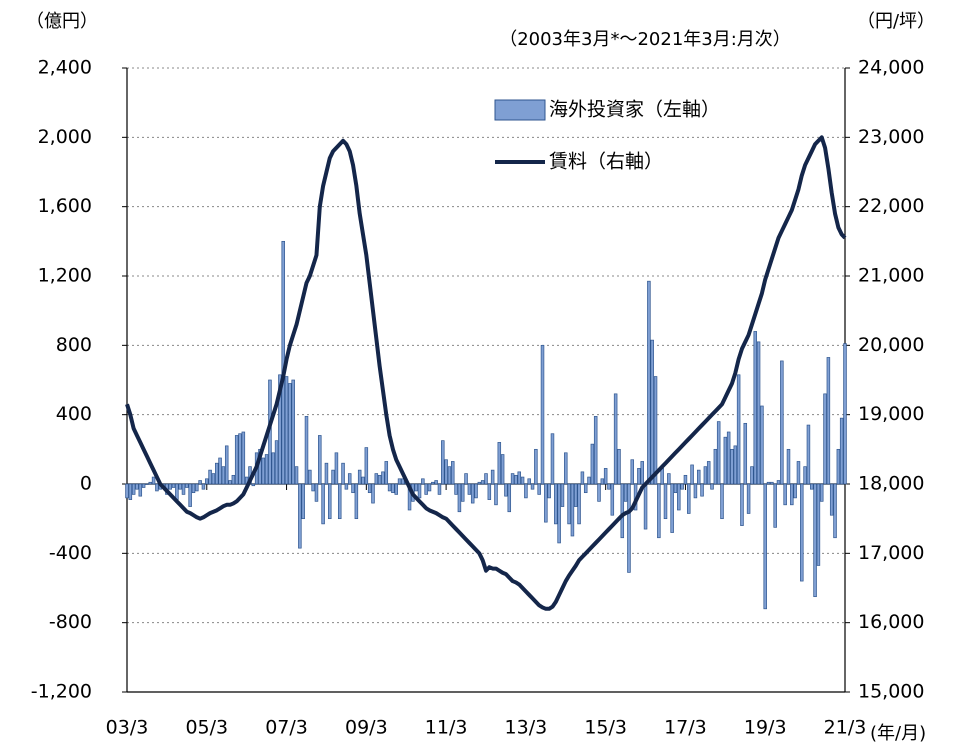  What do you see at coordinates (206, 728) in the screenshot?
I see `x-tick-label: 05/3` at bounding box center [206, 728].